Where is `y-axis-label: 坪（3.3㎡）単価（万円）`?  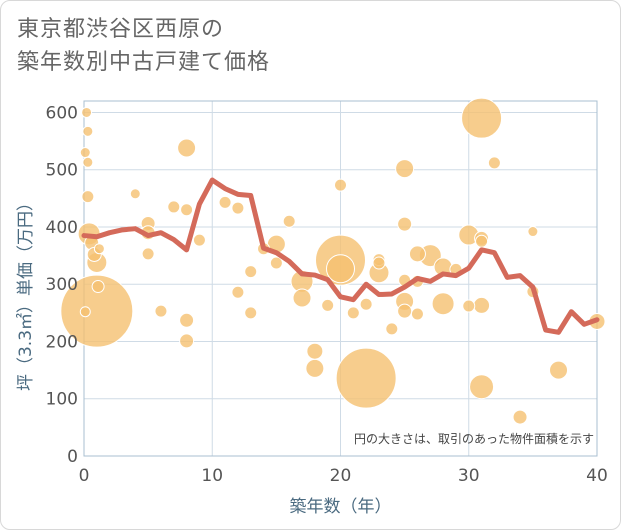 y-axis-label: 坪（3.3㎡）単価（万円） is located at coordinates (26, 292).